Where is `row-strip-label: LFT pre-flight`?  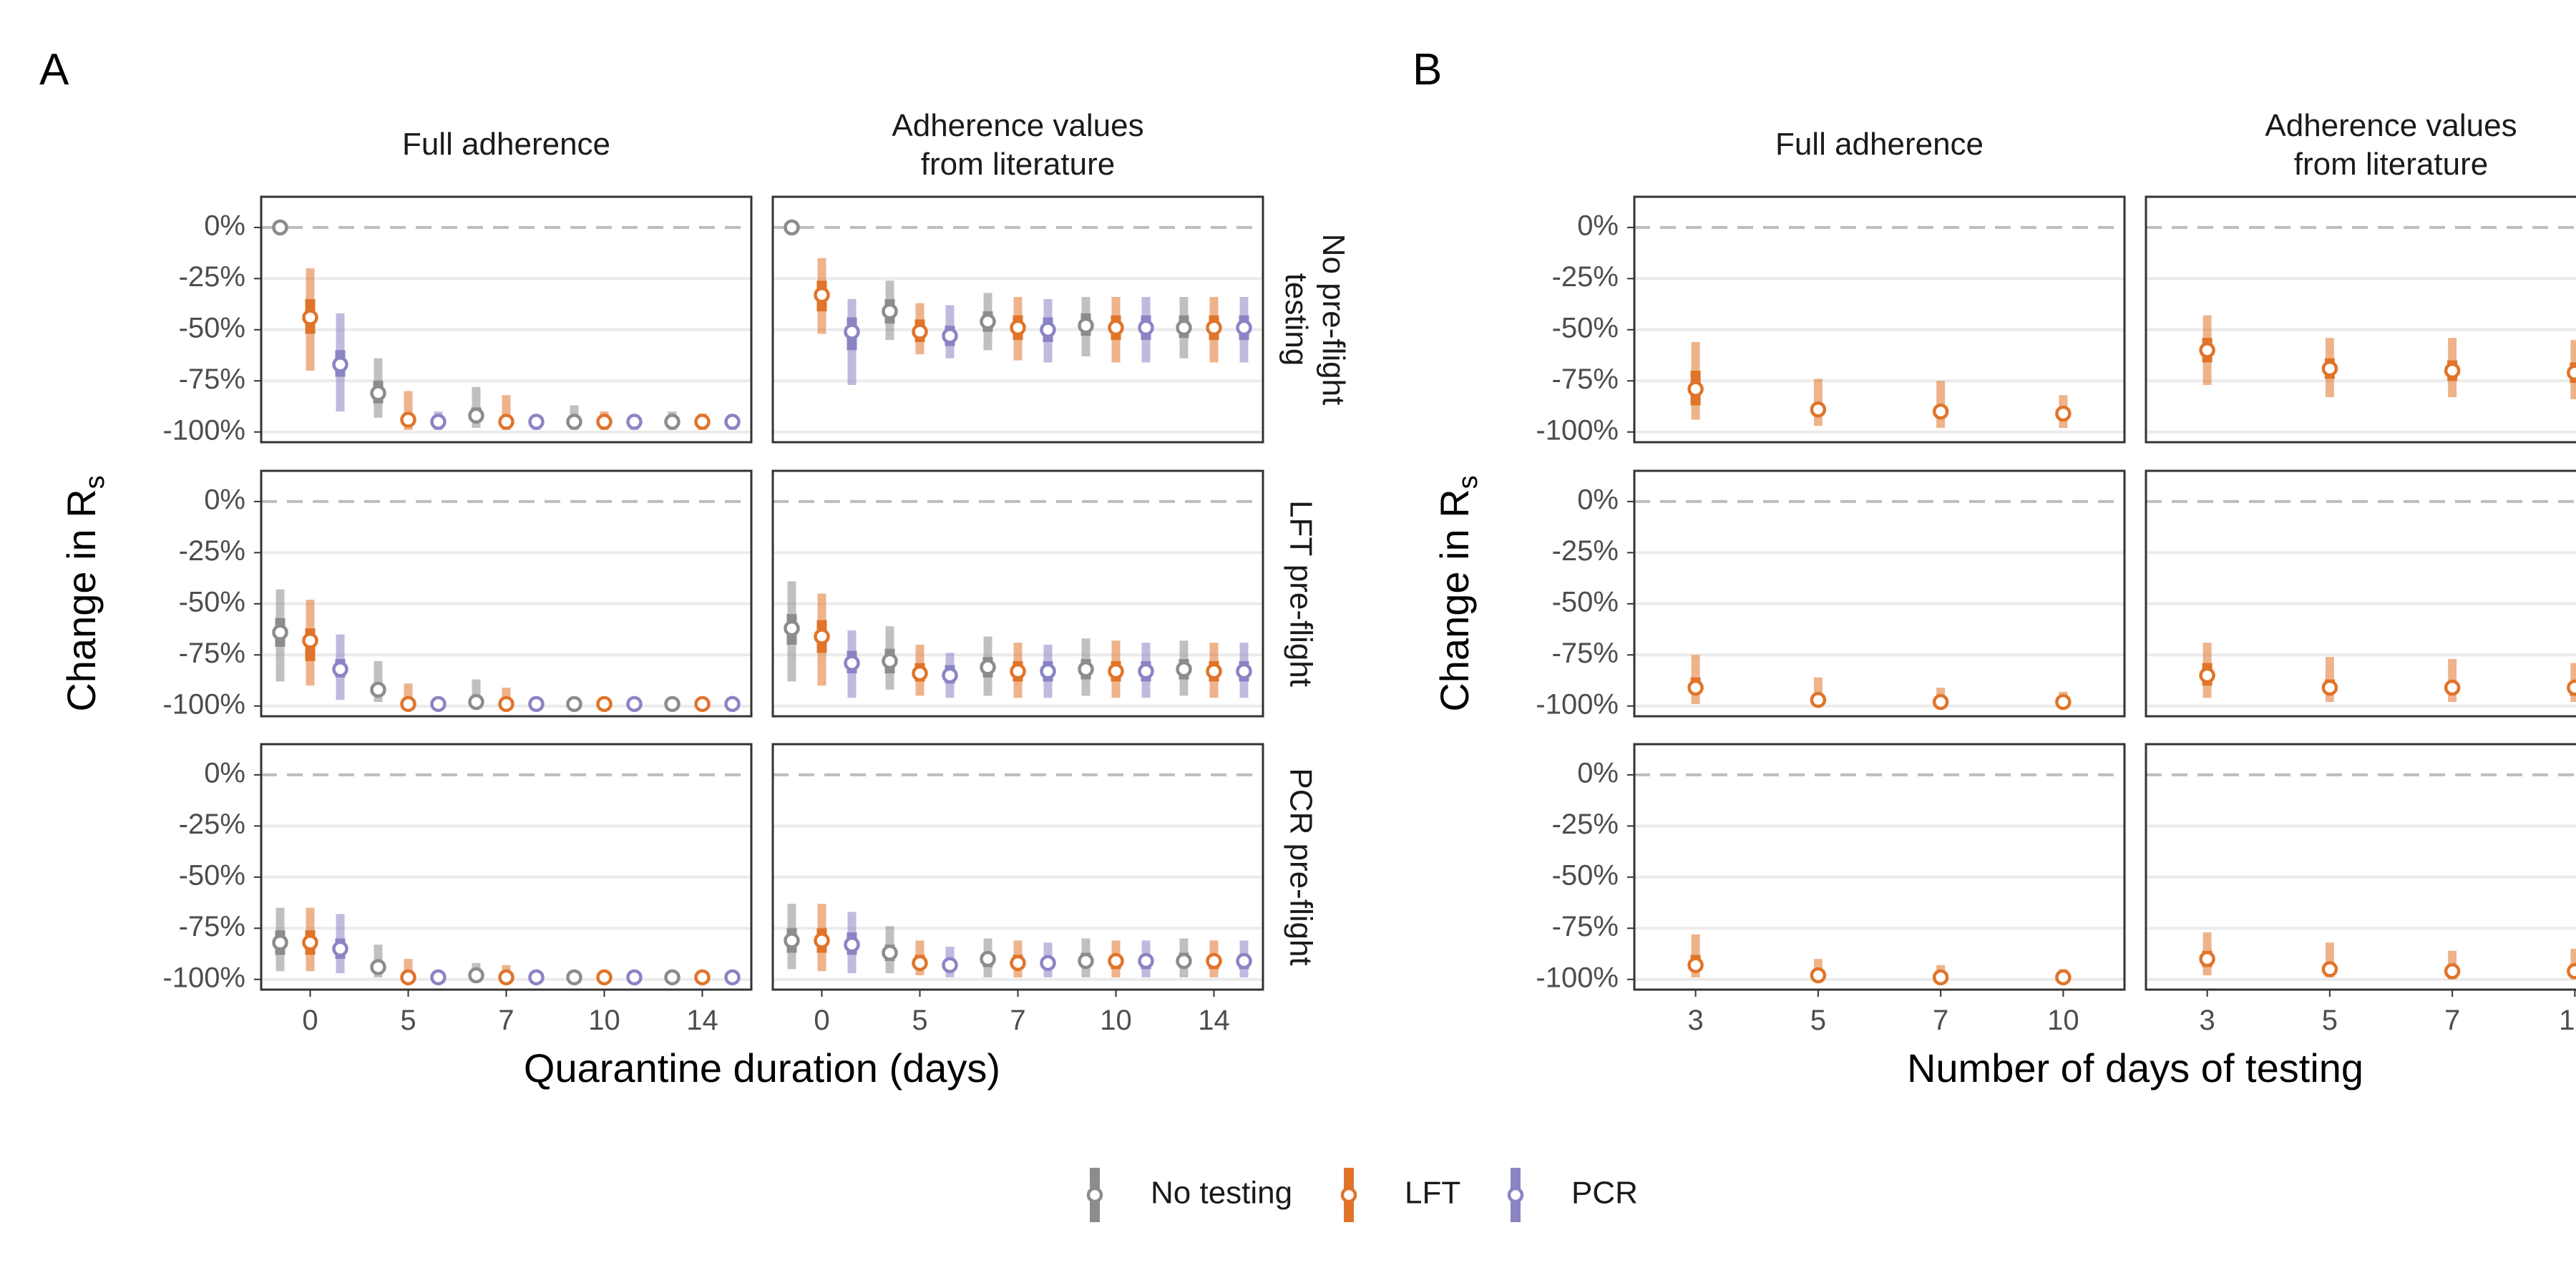
row-strip-label: LFT pre-flight is located at coordinates (1300, 593).